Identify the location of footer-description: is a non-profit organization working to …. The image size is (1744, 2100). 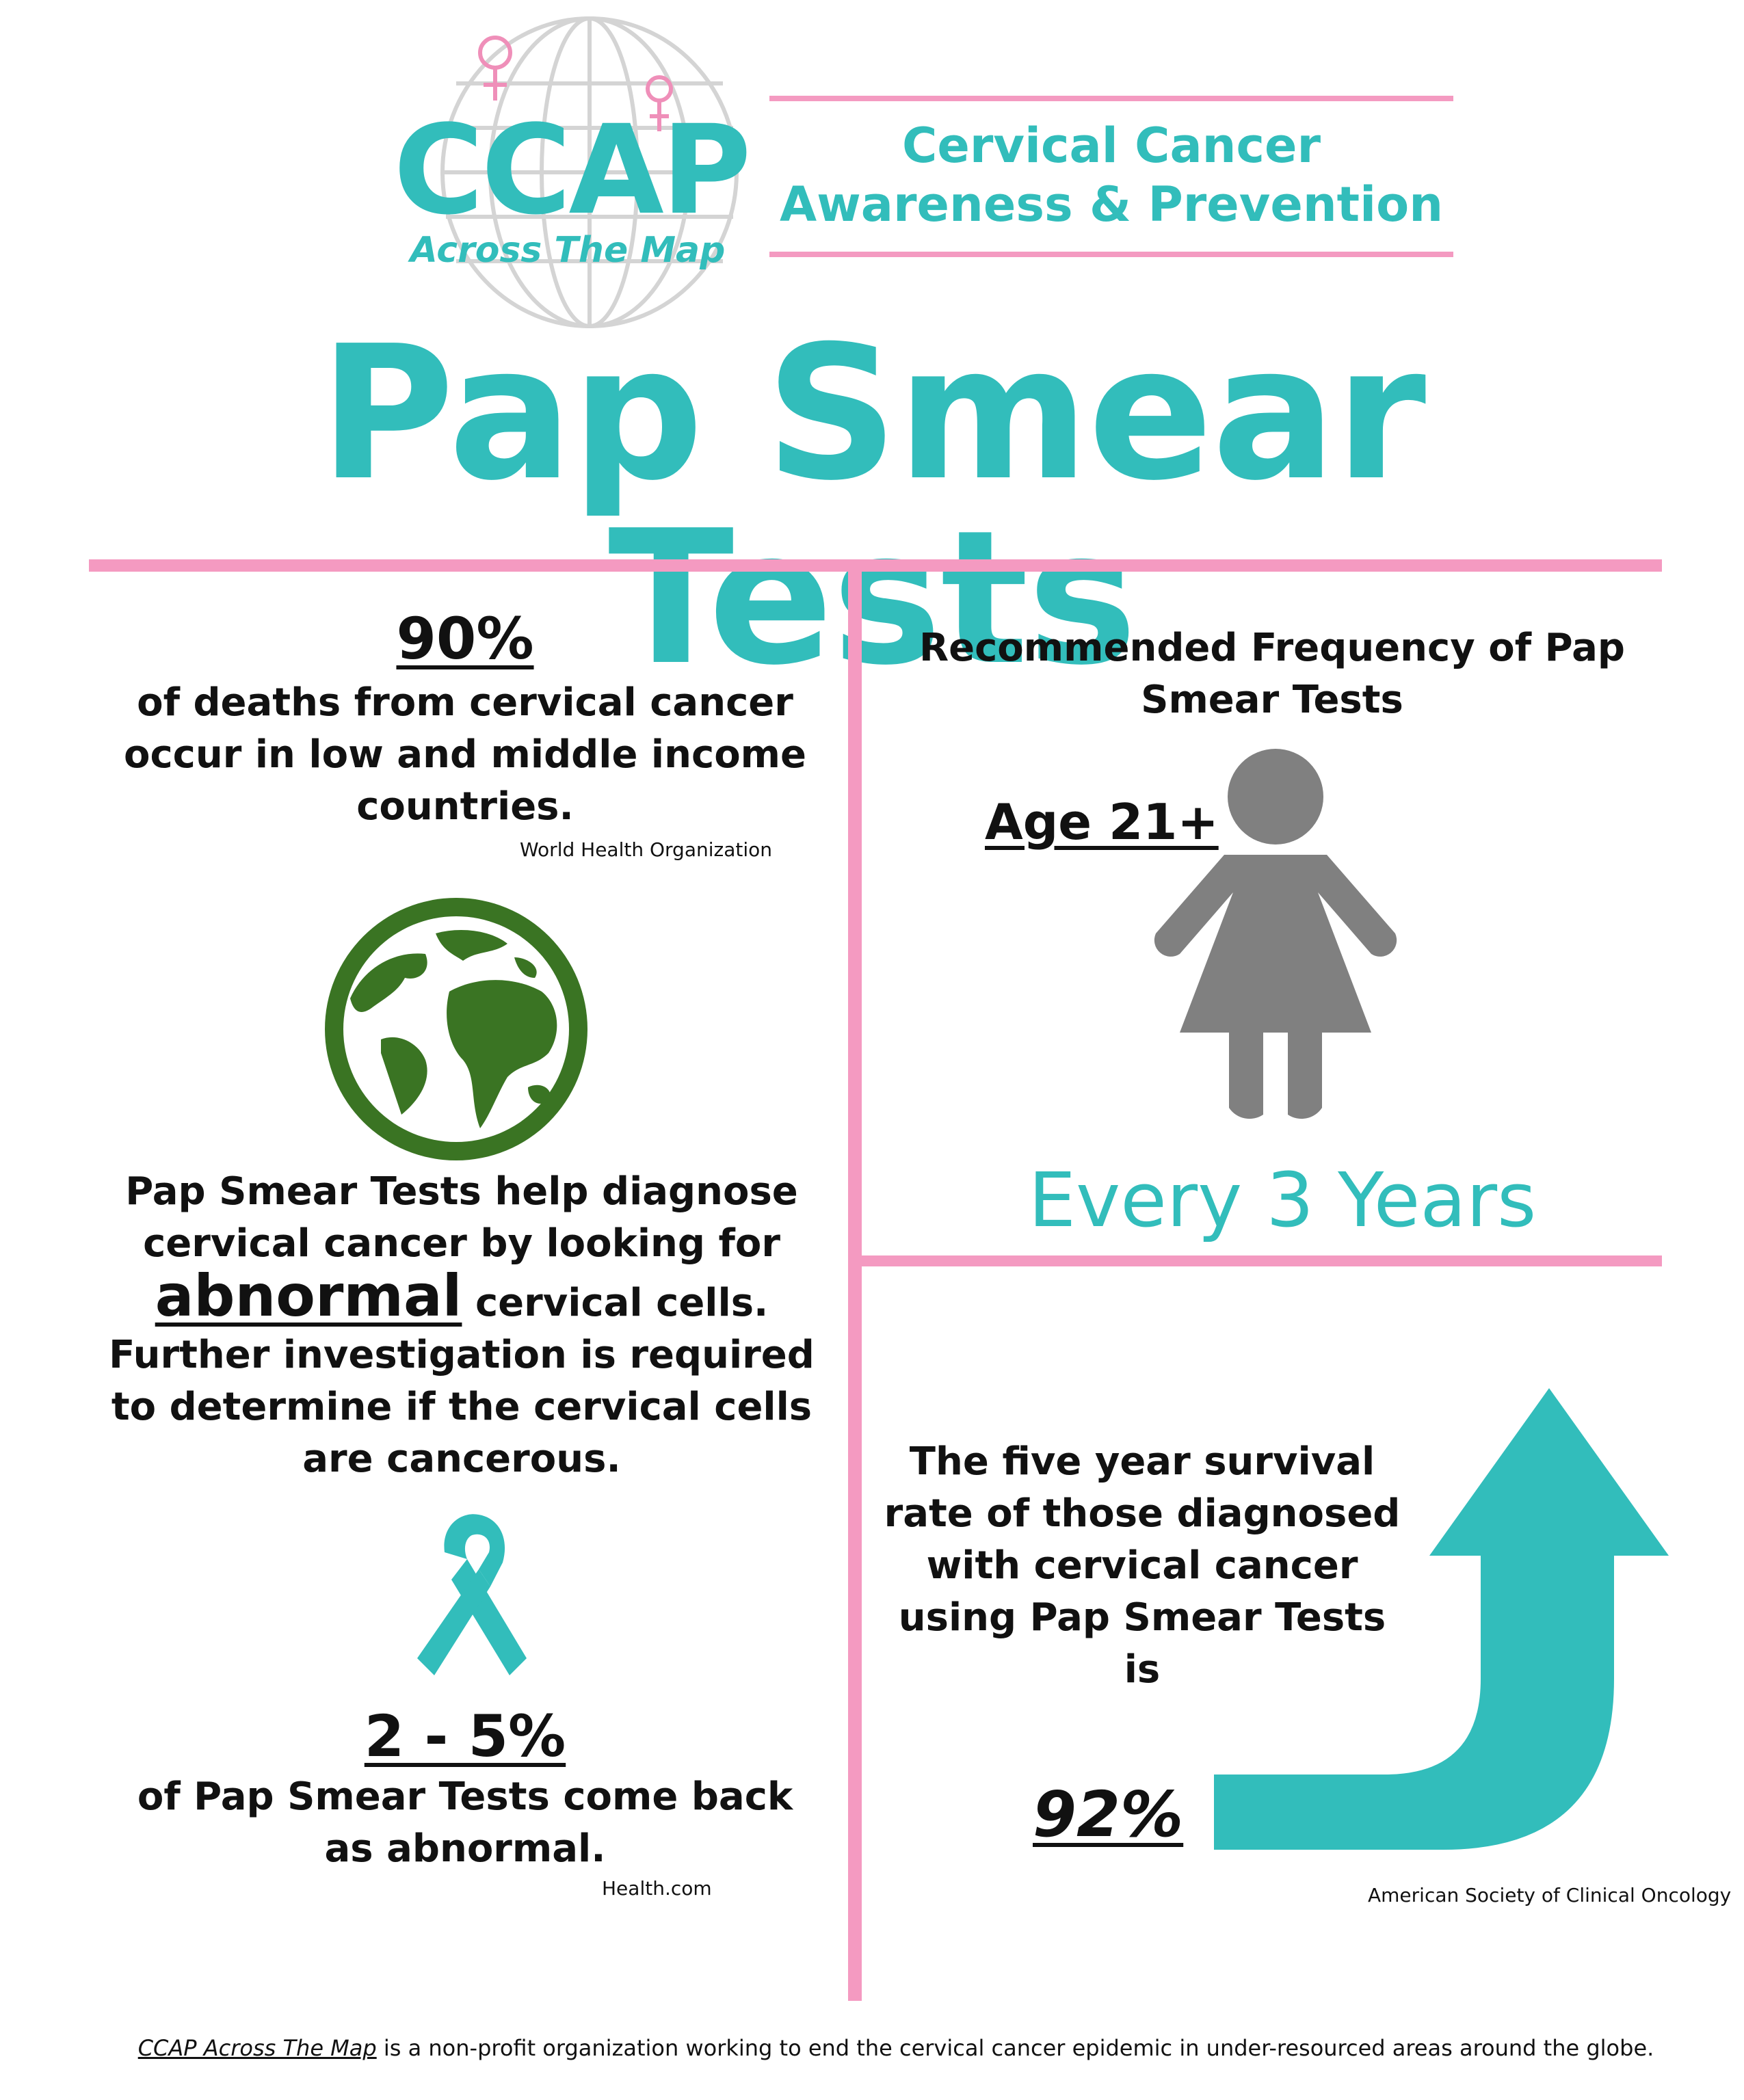
(1015, 2048).